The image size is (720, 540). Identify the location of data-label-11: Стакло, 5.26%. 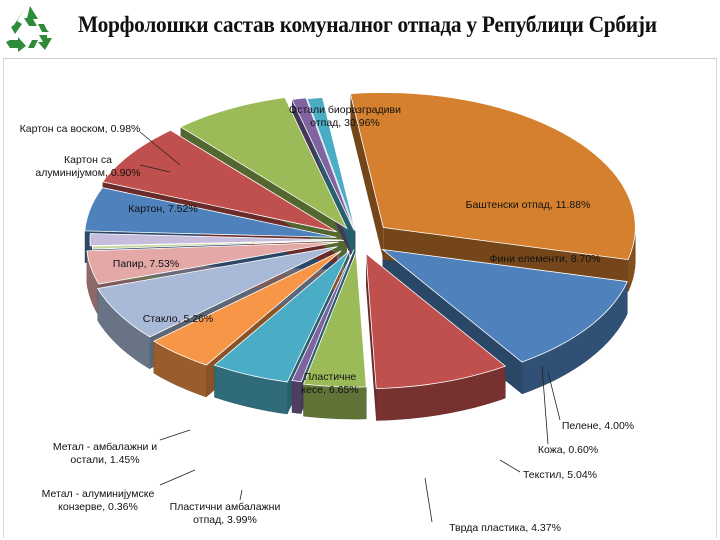
(178, 319).